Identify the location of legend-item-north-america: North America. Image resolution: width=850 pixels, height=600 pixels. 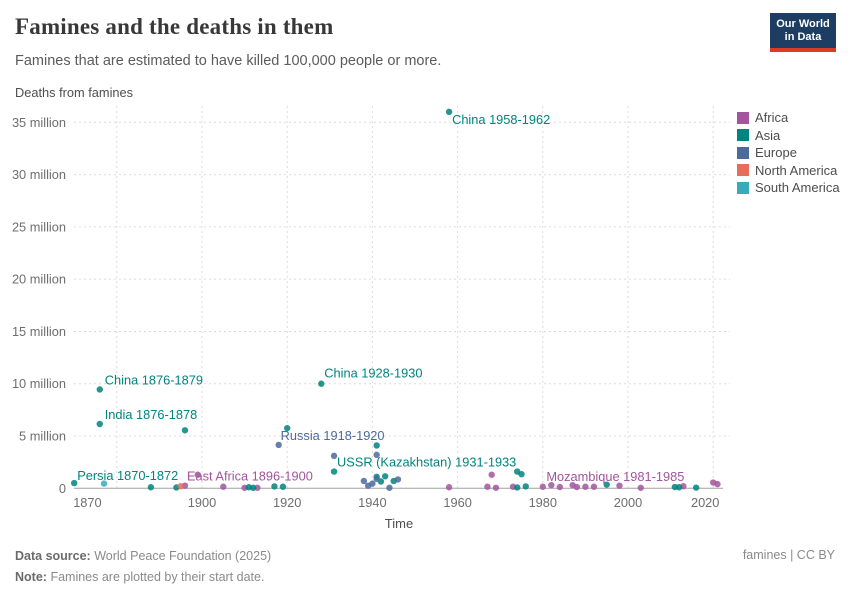
(788, 170).